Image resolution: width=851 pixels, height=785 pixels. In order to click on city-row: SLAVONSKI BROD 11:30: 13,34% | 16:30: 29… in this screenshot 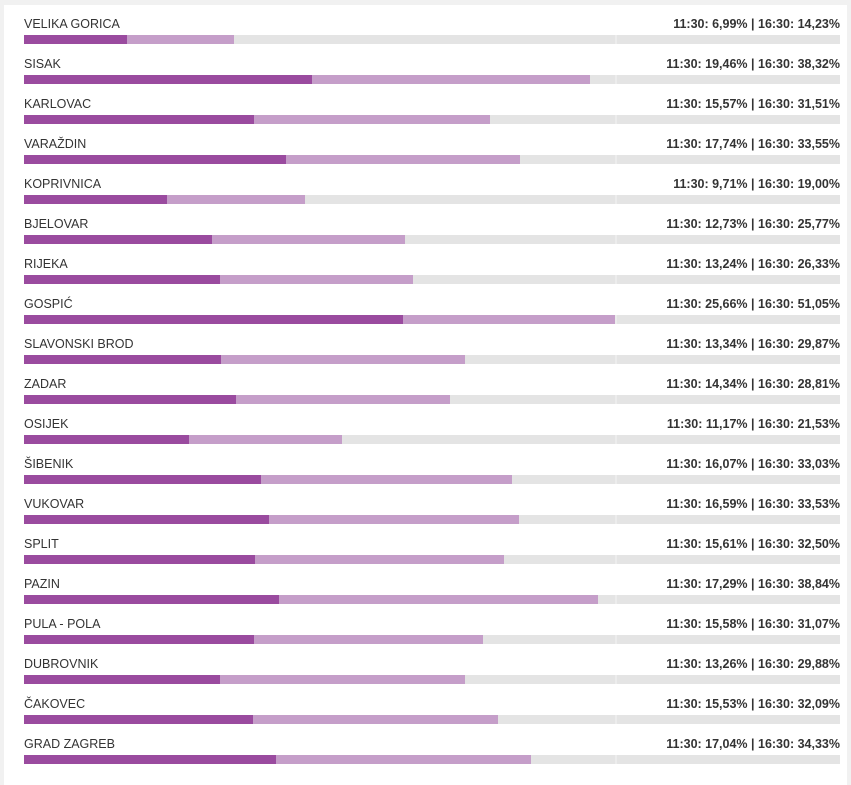, I will do `click(432, 345)`.